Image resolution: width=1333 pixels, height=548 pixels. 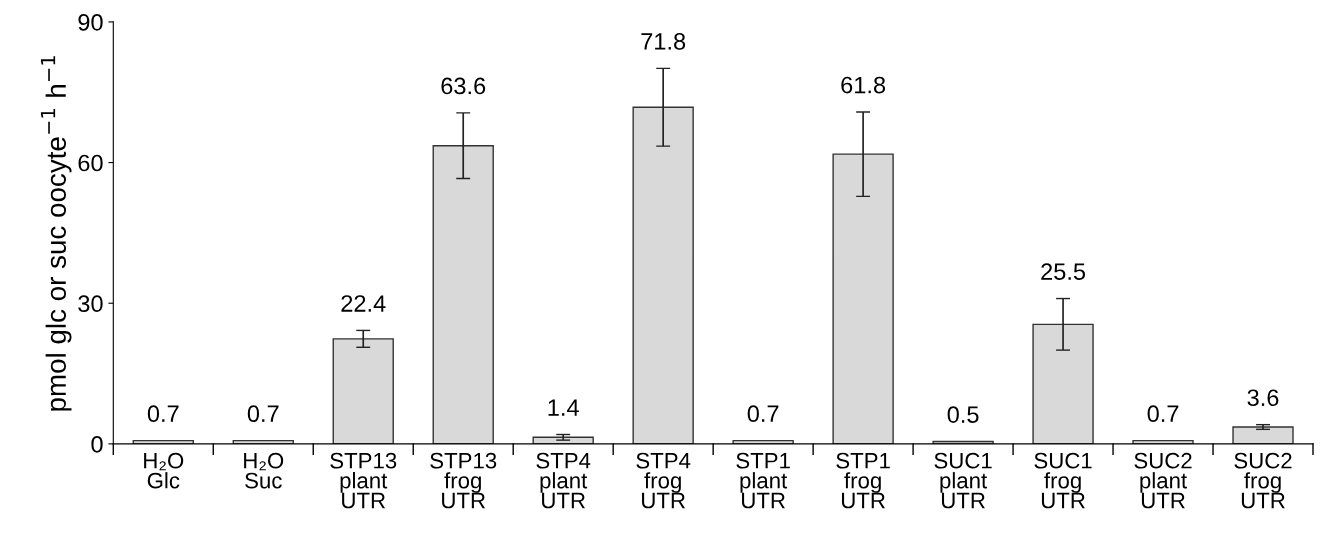 What do you see at coordinates (1263, 480) in the screenshot?
I see `x-tick-label: SUC2 frog UTR` at bounding box center [1263, 480].